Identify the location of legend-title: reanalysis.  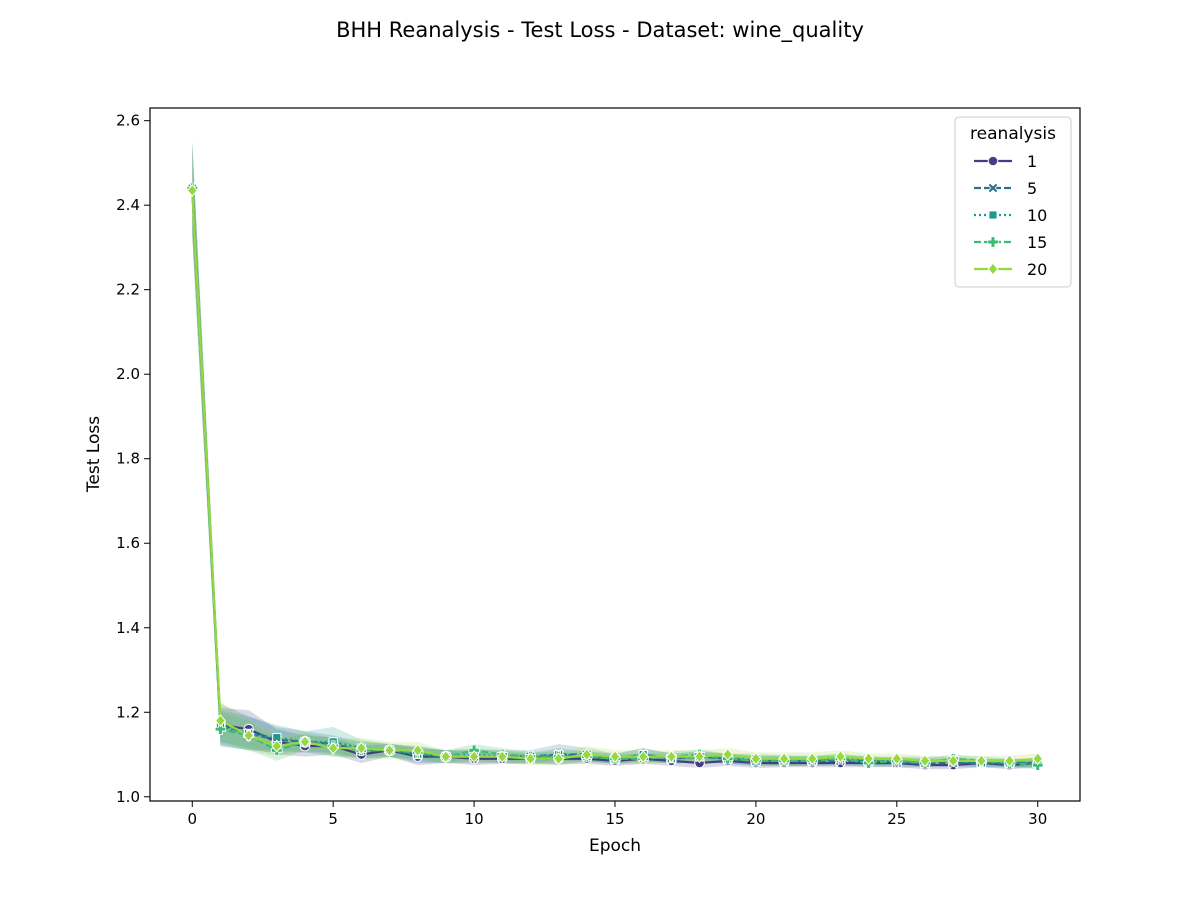
(1013, 134).